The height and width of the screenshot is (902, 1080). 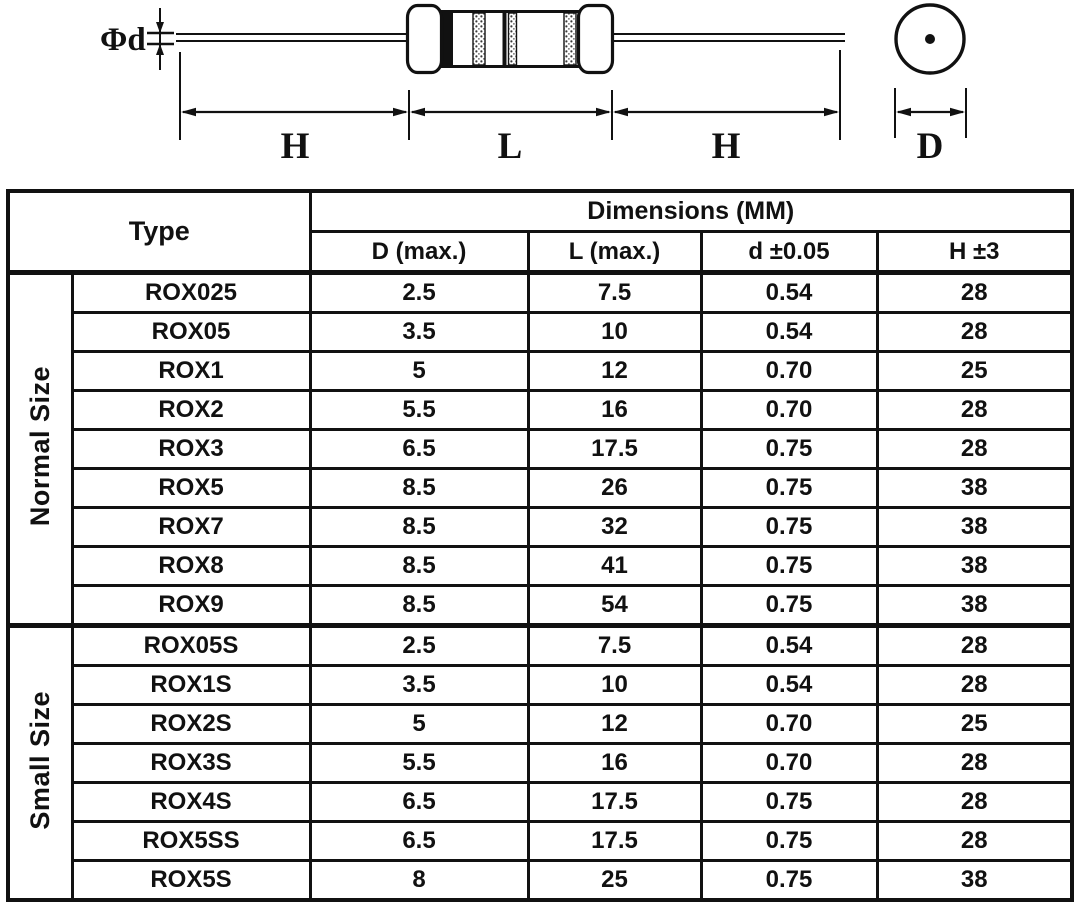 What do you see at coordinates (191, 292) in the screenshot?
I see `type-cell: ROX025` at bounding box center [191, 292].